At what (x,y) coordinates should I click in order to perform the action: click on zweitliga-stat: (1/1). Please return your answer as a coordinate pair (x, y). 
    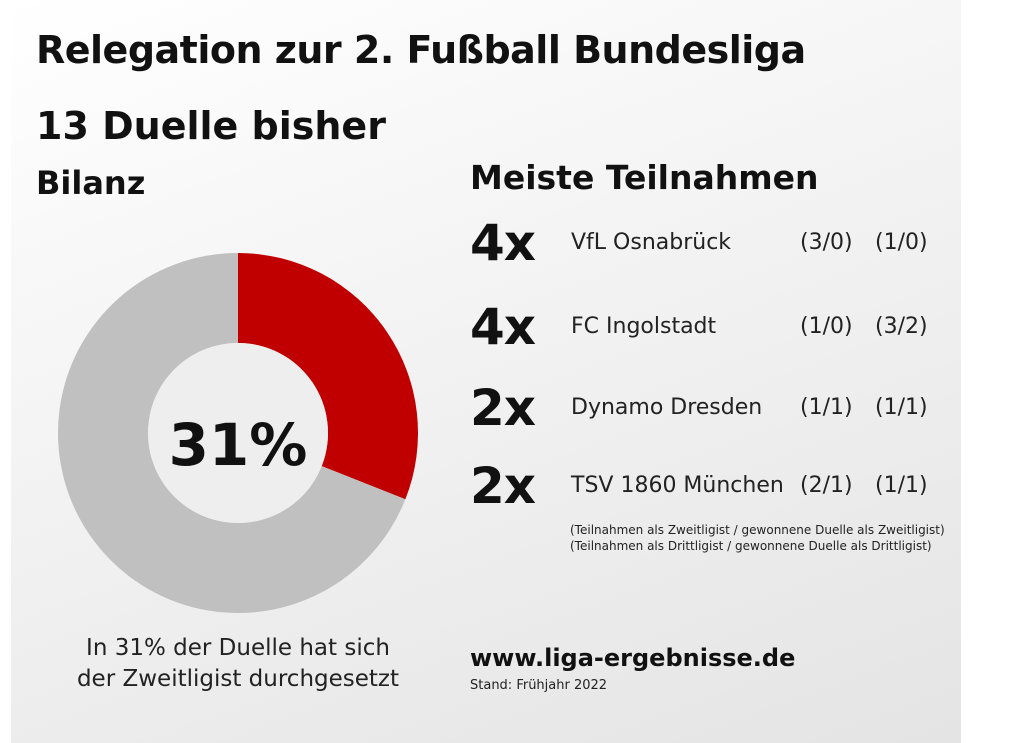
    Looking at the image, I should click on (826, 407).